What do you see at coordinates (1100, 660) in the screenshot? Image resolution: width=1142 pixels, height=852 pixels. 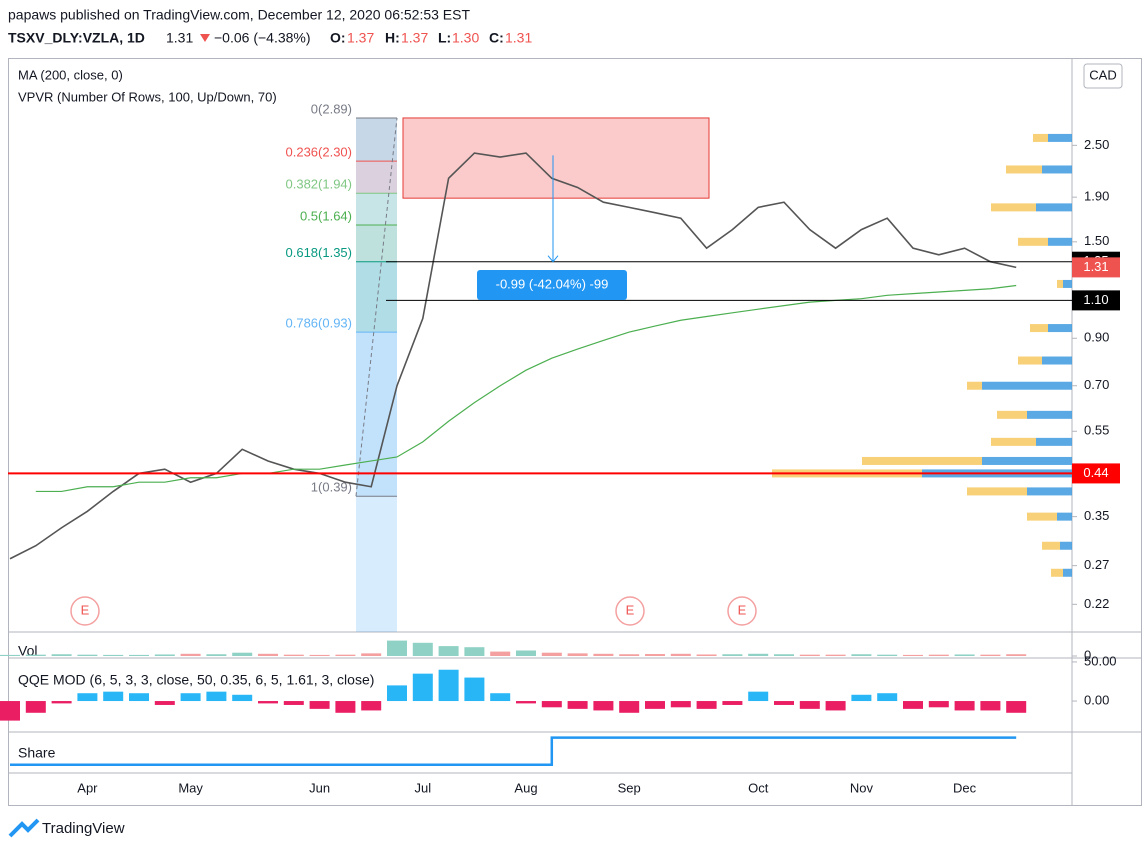 I see `y-tick-label: 50.00` at bounding box center [1100, 660].